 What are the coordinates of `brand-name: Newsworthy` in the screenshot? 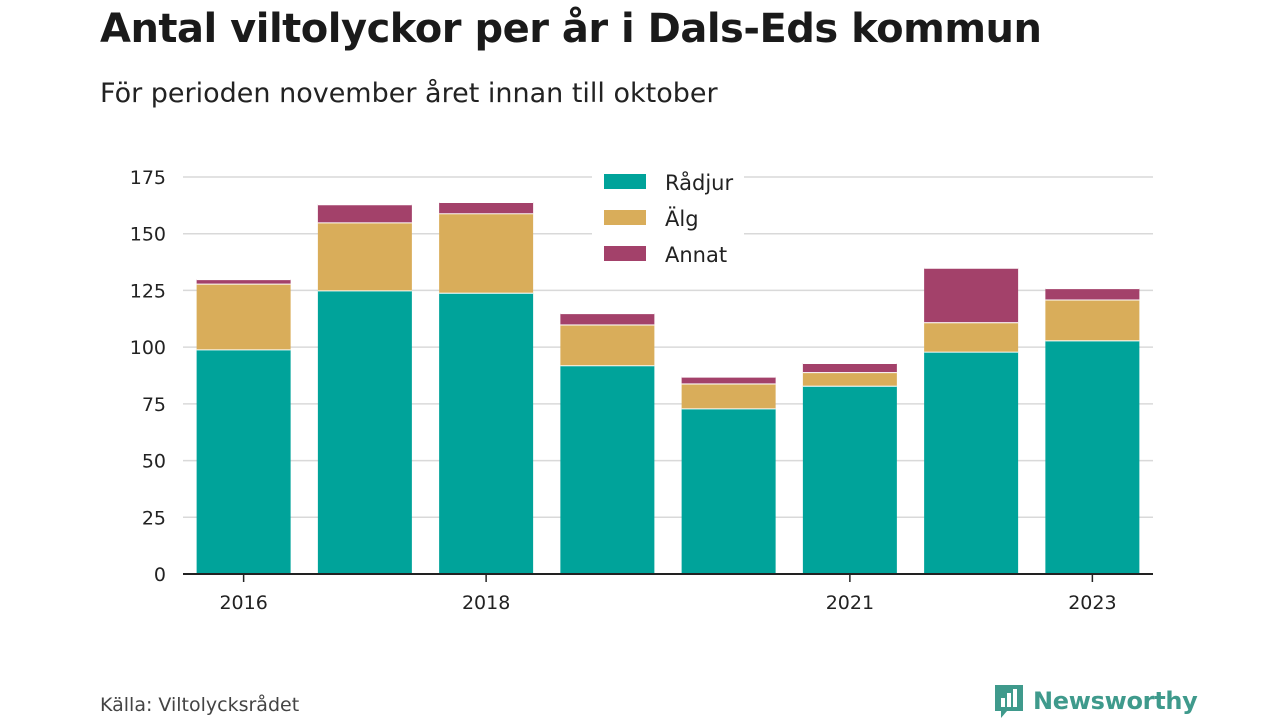 It's located at (1115, 701).